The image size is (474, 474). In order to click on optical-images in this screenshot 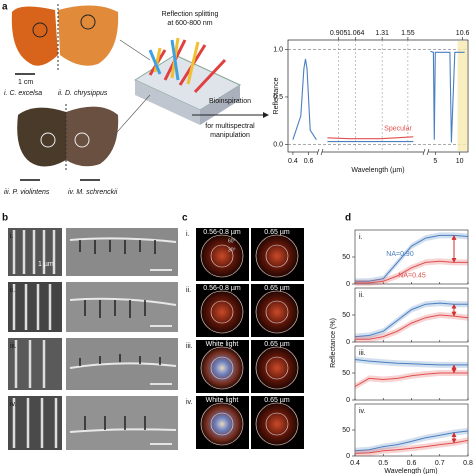, I will do `click(250, 338)`.